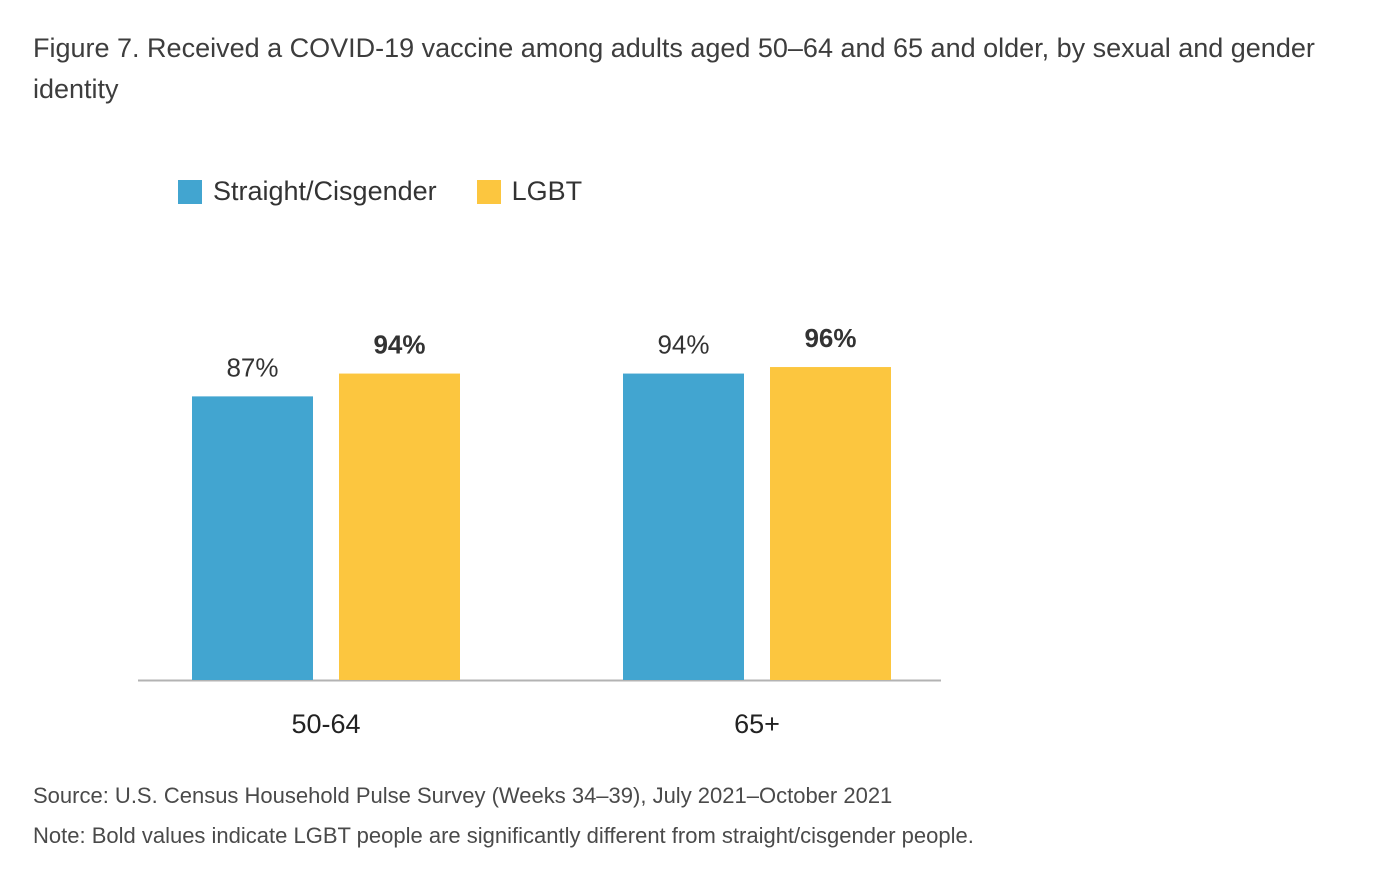 This screenshot has width=1400, height=882. What do you see at coordinates (488, 191) in the screenshot?
I see `legend-swatch-lgbt` at bounding box center [488, 191].